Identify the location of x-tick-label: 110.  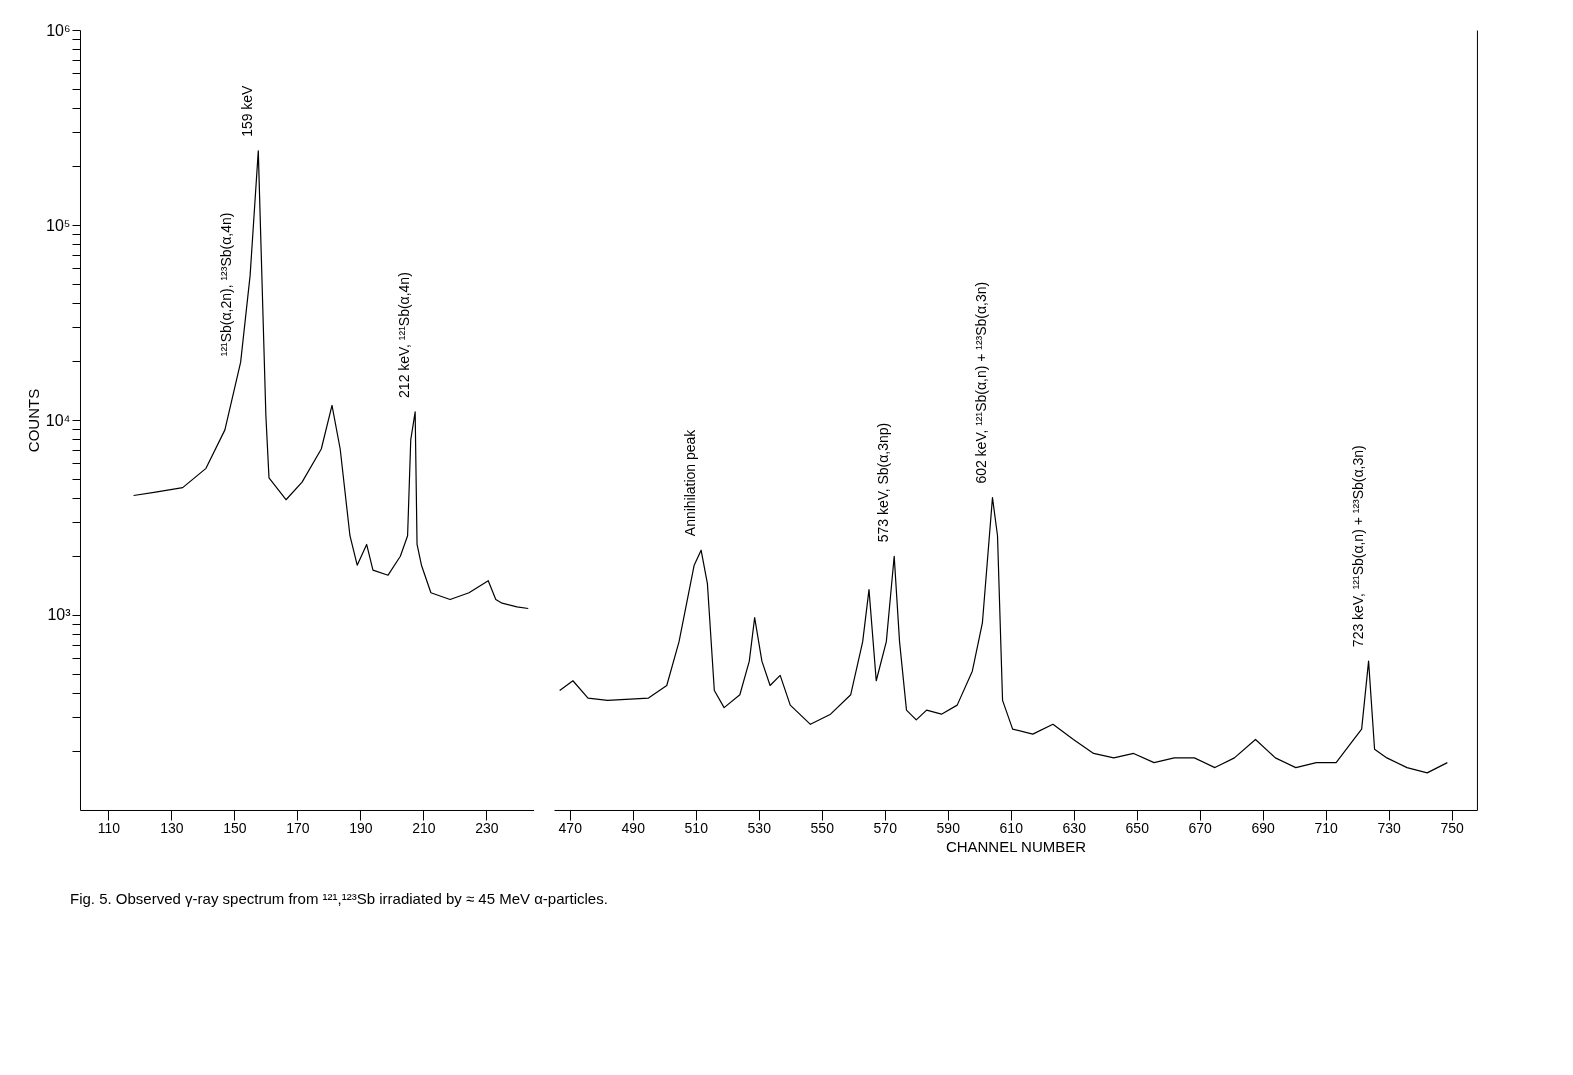
(109, 828).